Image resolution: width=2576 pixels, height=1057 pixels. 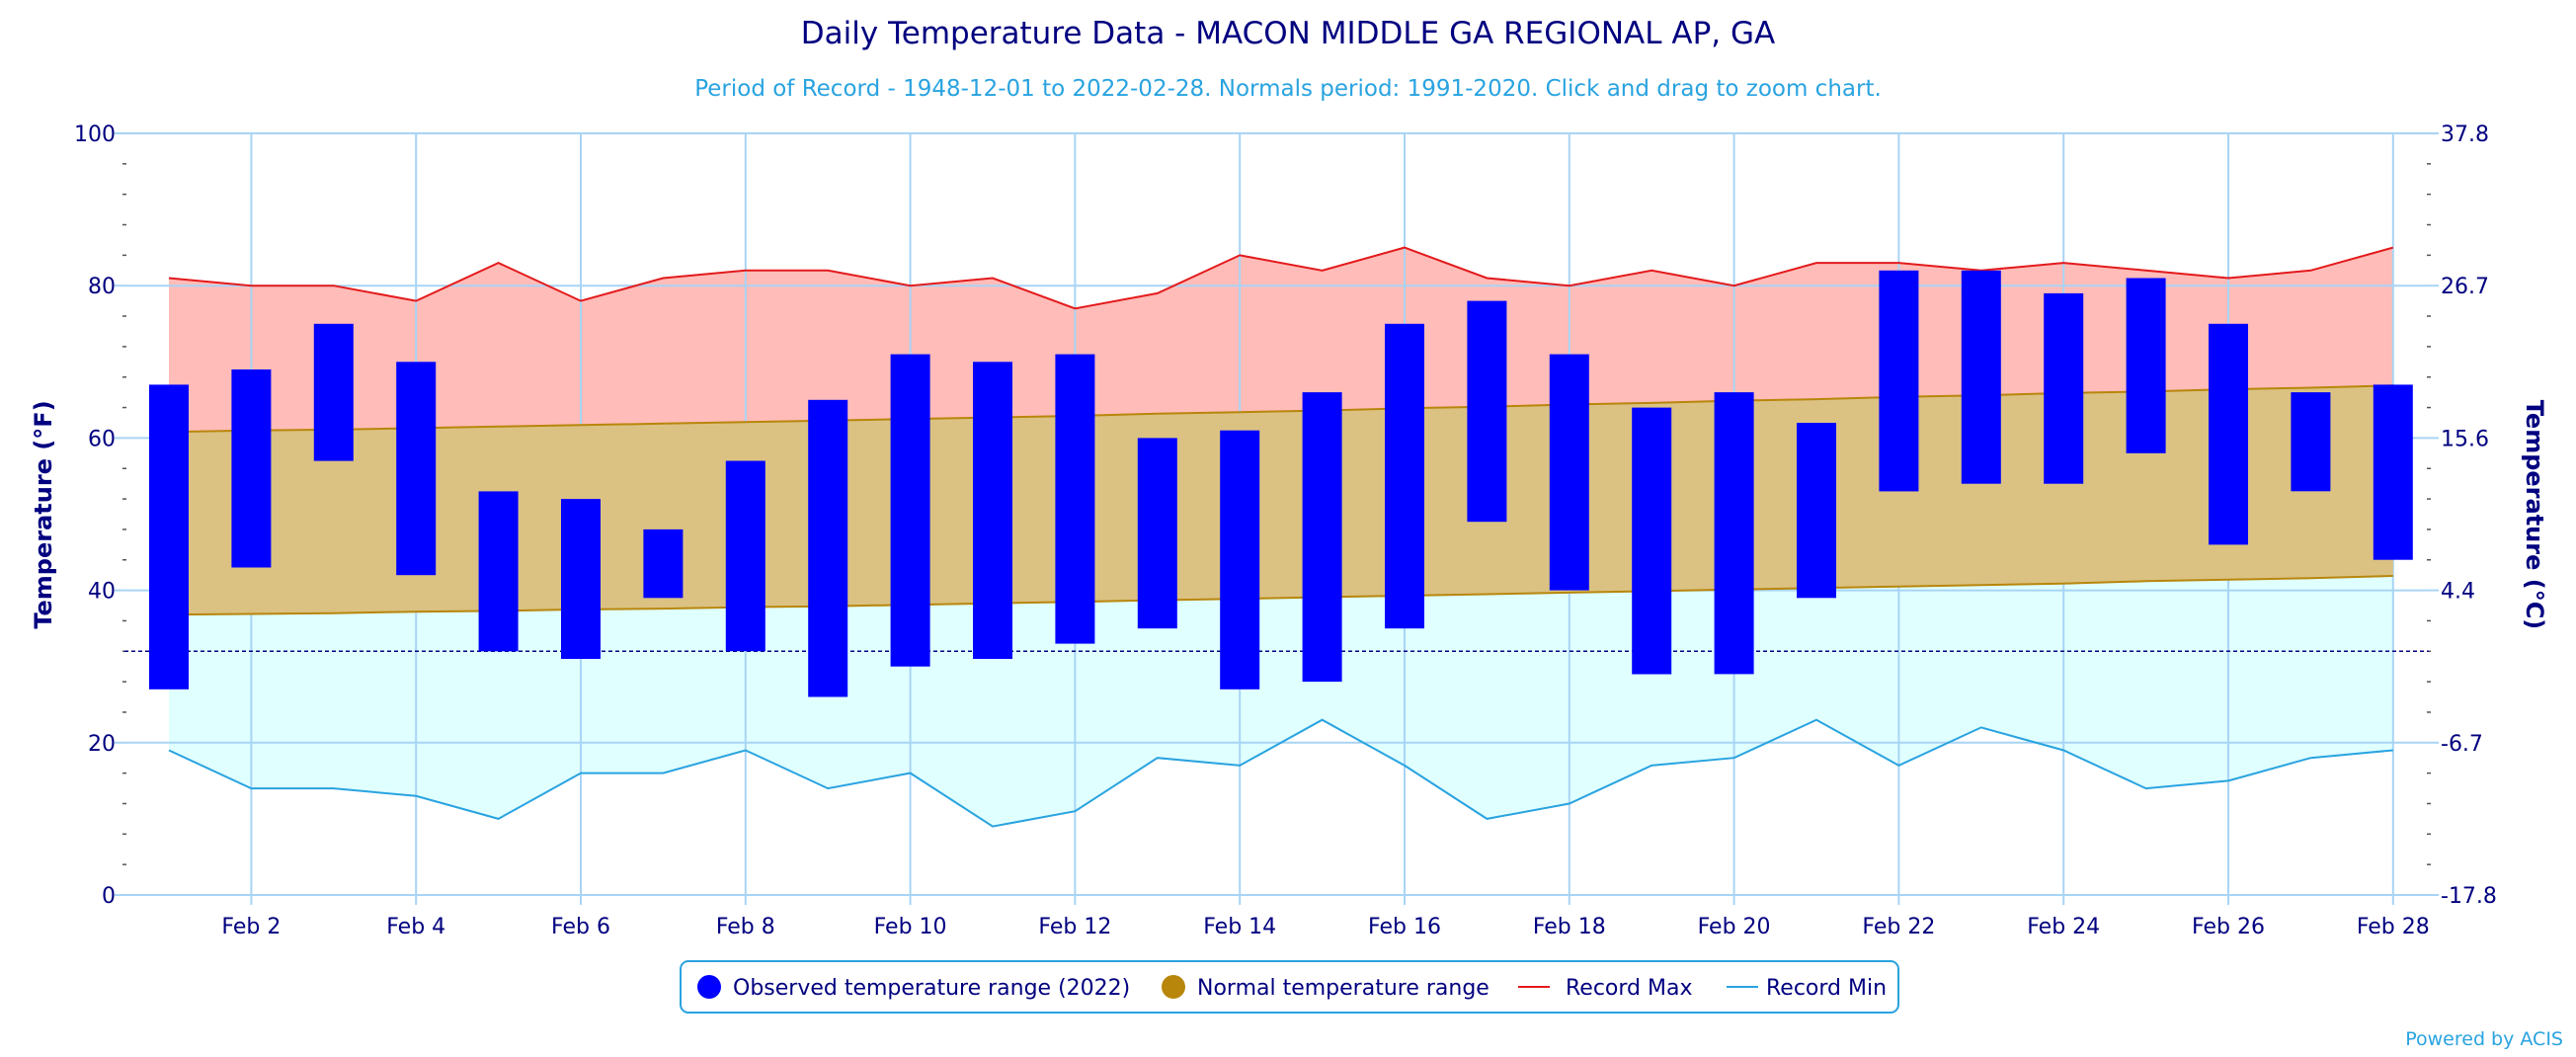 I want to click on x-tick-label: Feb 12, so click(x=1074, y=927).